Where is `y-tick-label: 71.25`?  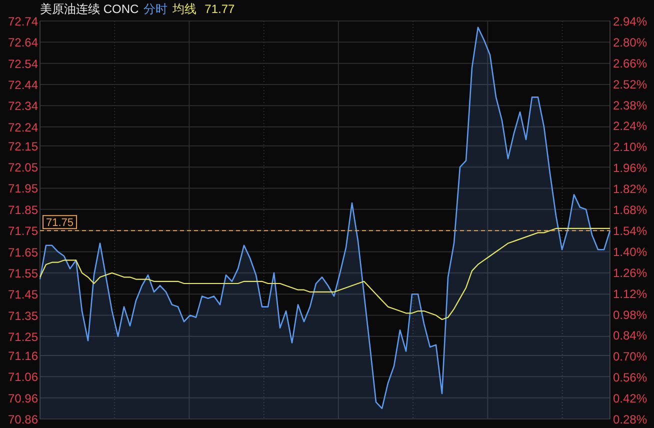
y-tick-label: 71.25 is located at coordinates (23, 337).